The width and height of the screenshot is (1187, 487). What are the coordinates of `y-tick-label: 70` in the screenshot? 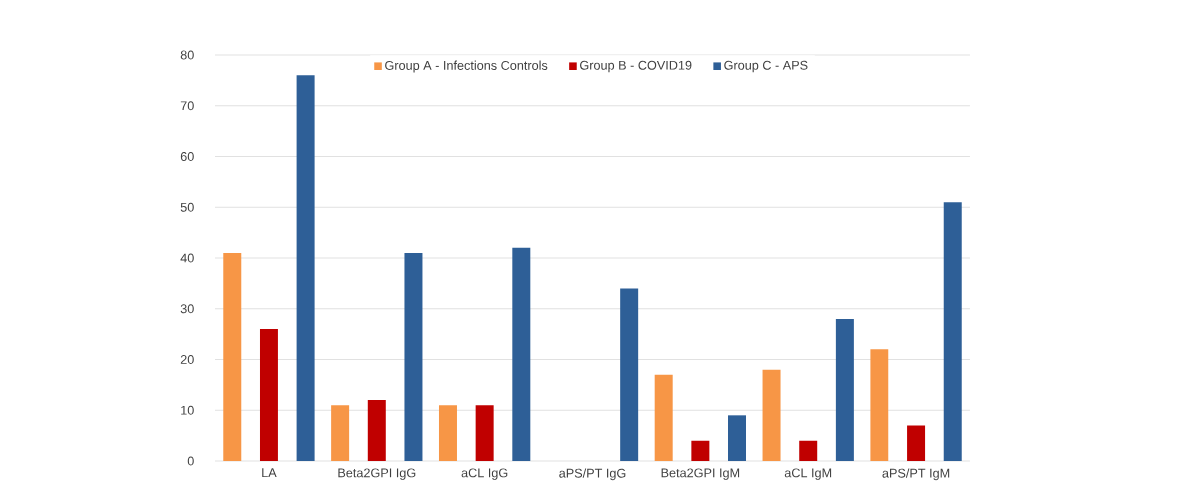 It's located at (187, 106).